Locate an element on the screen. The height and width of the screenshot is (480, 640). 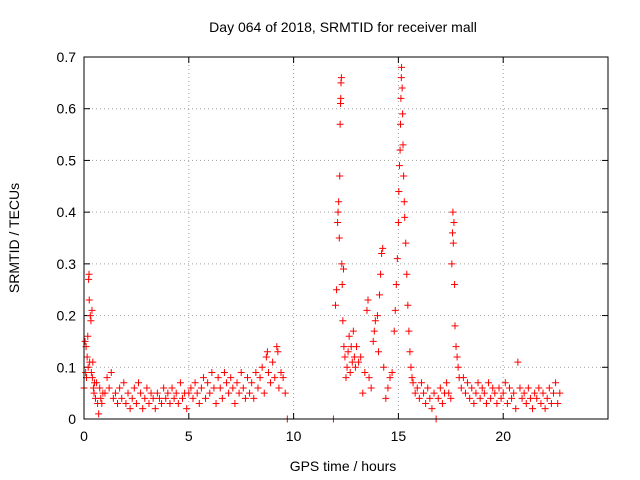
y-tick-label: 0.7 is located at coordinates (67, 57).